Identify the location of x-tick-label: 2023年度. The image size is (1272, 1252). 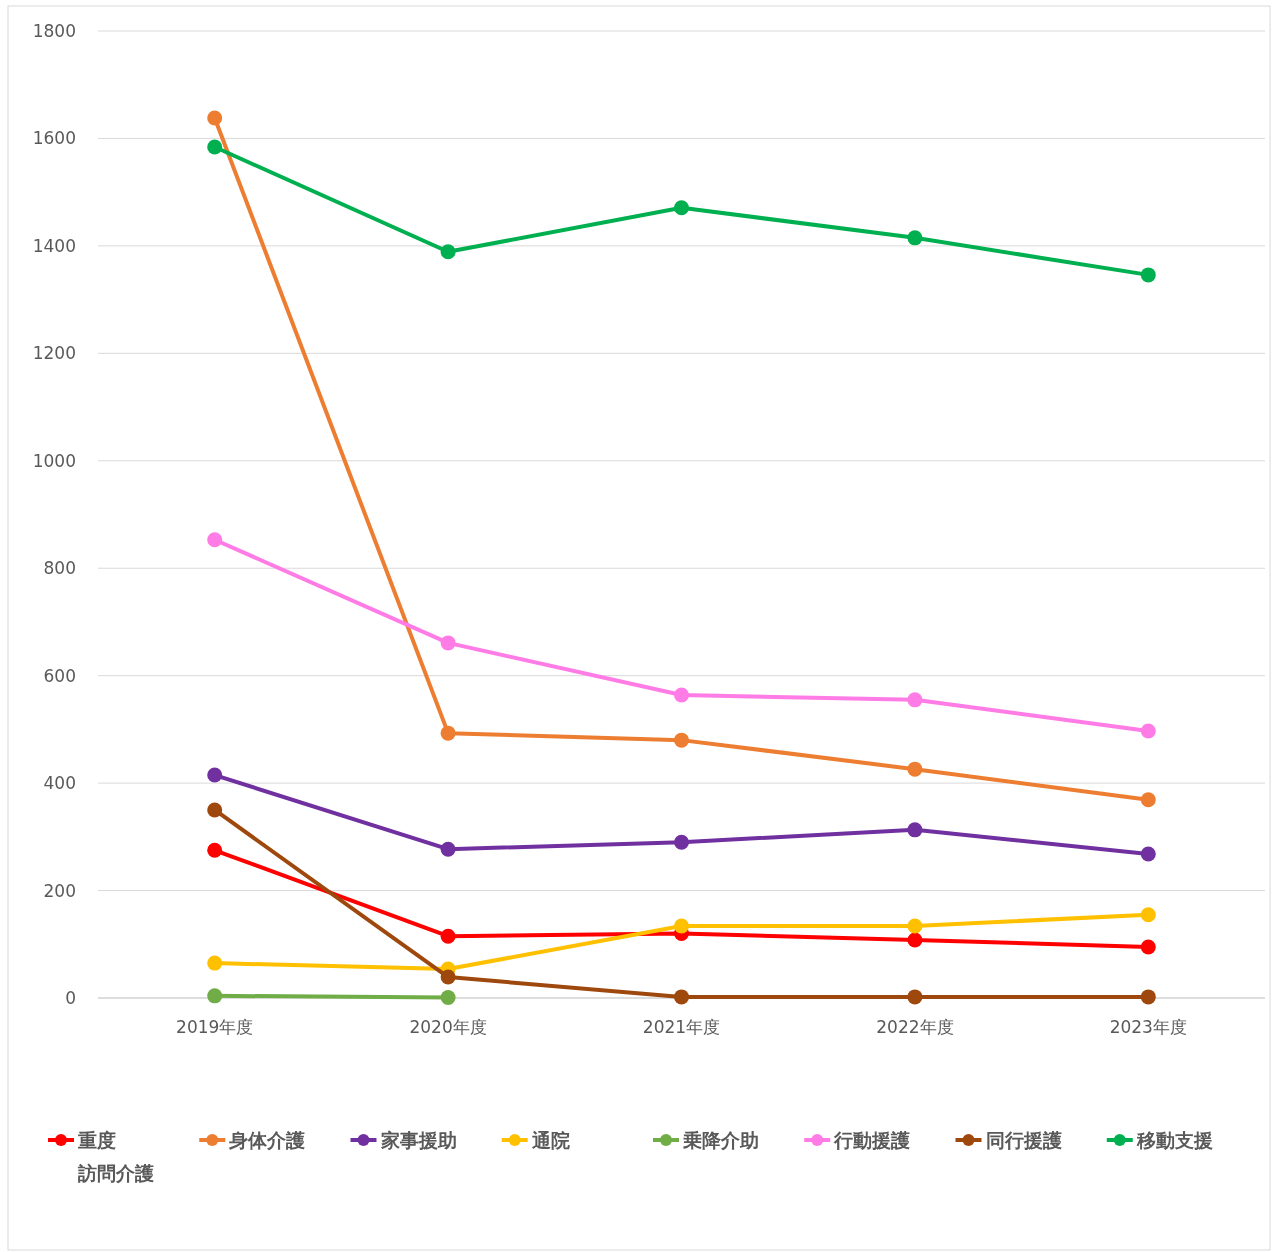
(1148, 1027).